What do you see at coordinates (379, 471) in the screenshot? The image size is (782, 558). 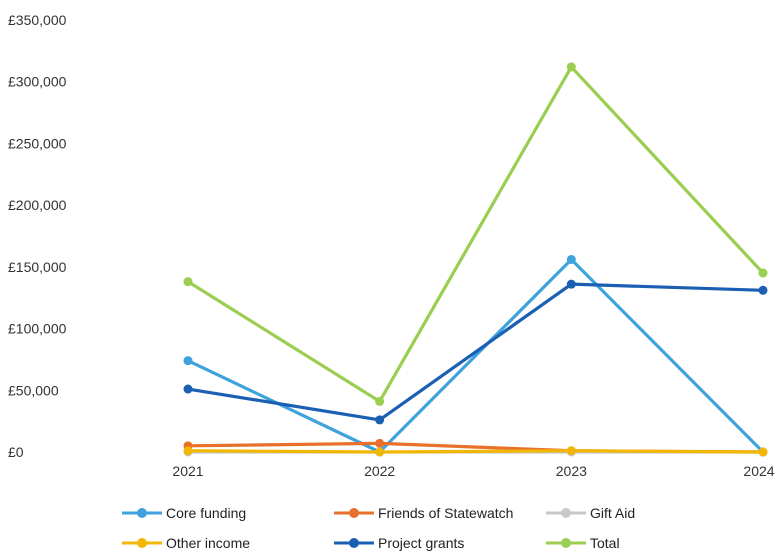 I see `x-tick-label: 2022` at bounding box center [379, 471].